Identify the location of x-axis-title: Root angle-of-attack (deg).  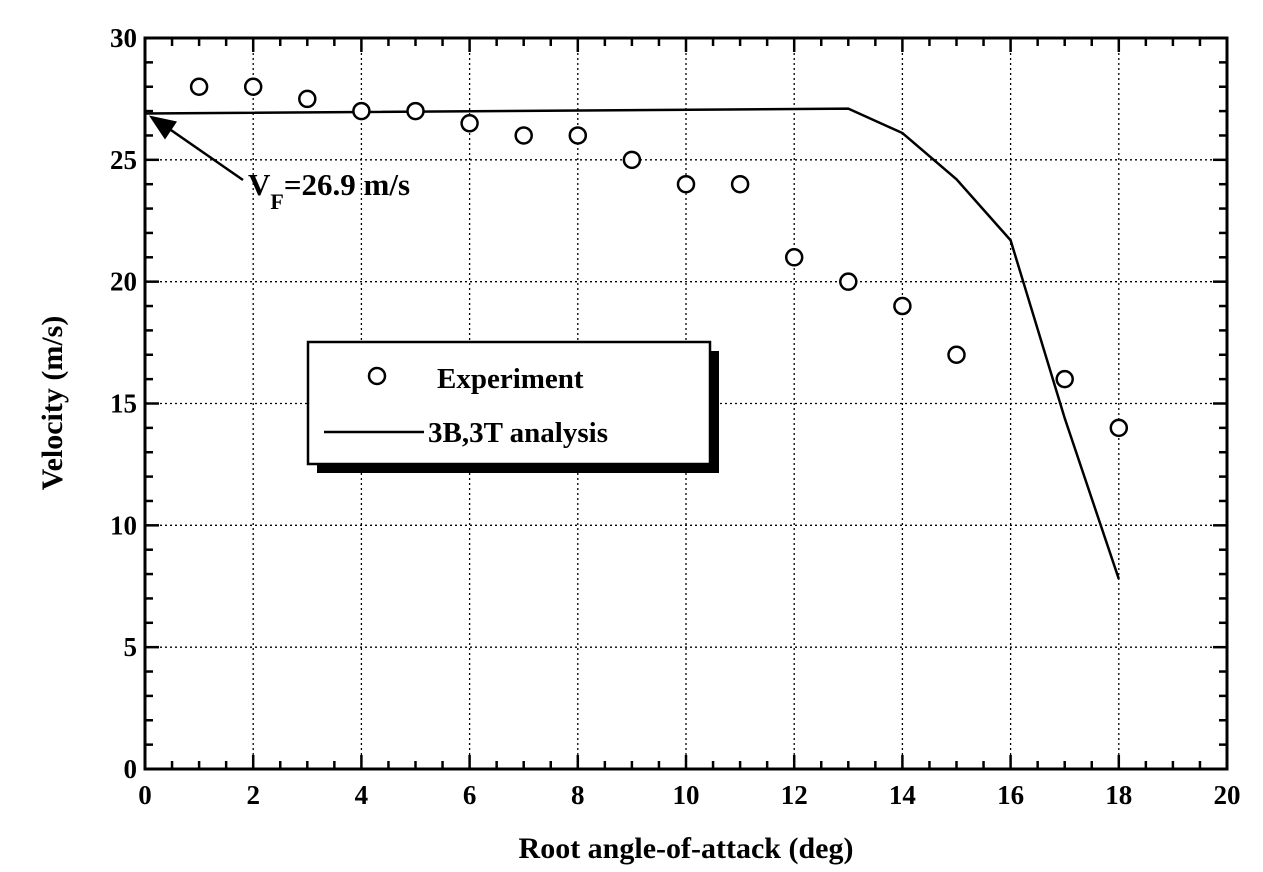
(686, 848).